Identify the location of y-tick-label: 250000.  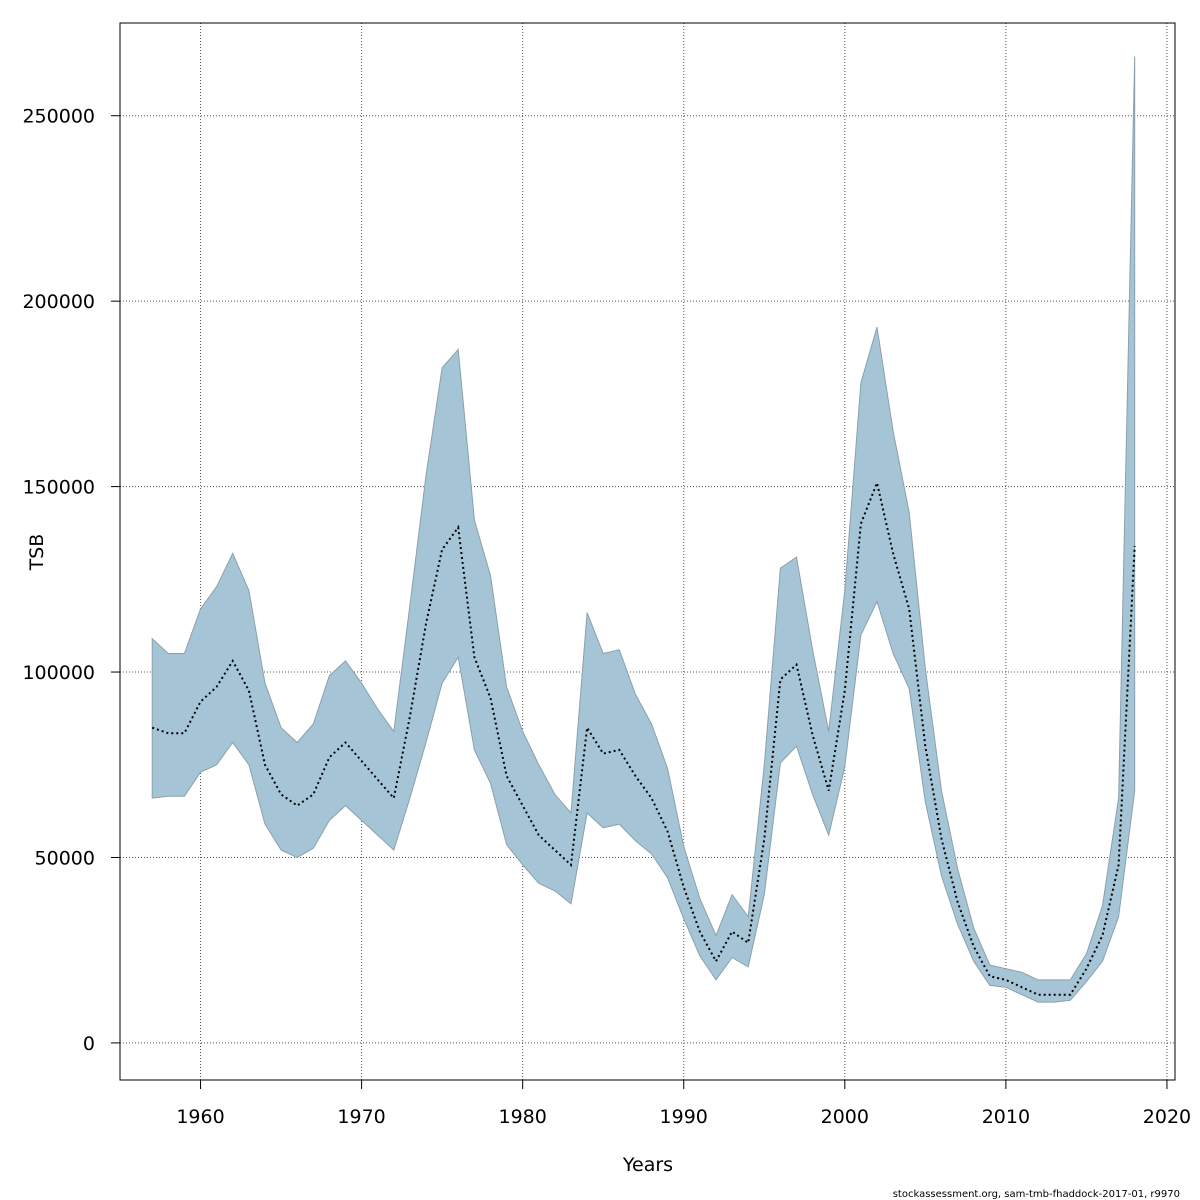
(58, 117).